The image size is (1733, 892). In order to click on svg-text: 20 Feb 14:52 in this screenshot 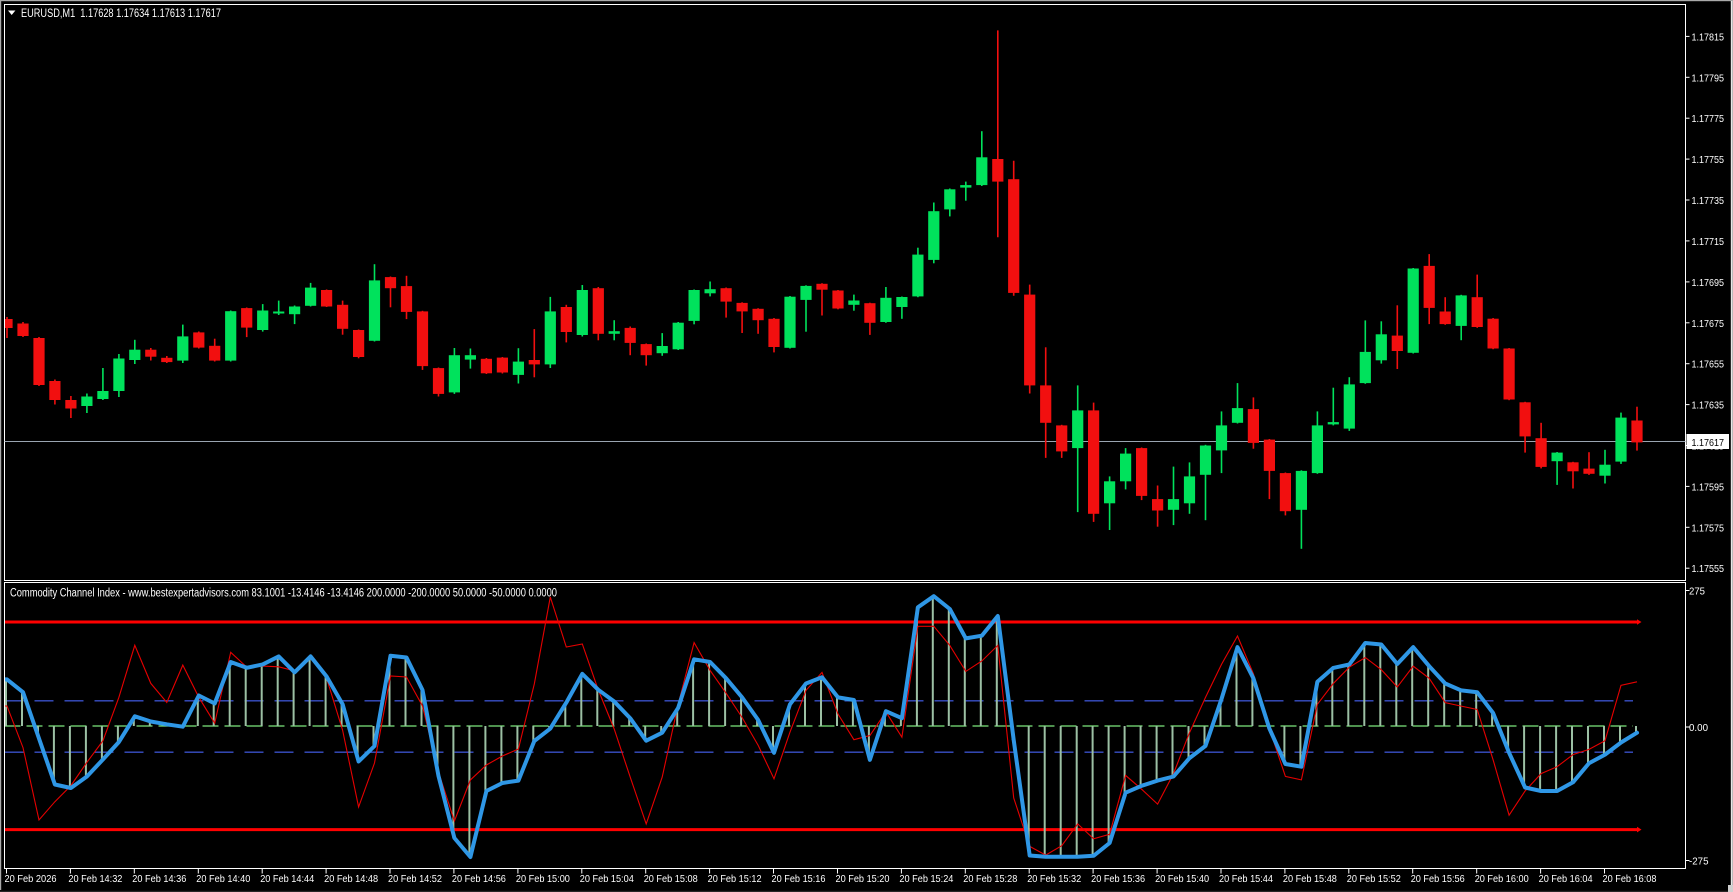, I will do `click(415, 879)`.